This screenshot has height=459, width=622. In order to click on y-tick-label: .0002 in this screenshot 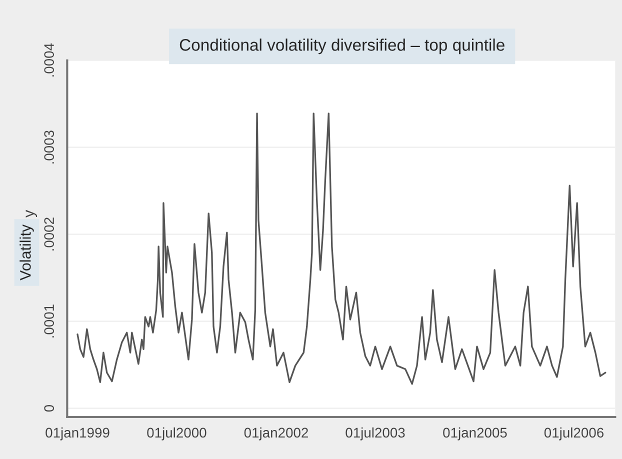, I will do `click(49, 234)`.